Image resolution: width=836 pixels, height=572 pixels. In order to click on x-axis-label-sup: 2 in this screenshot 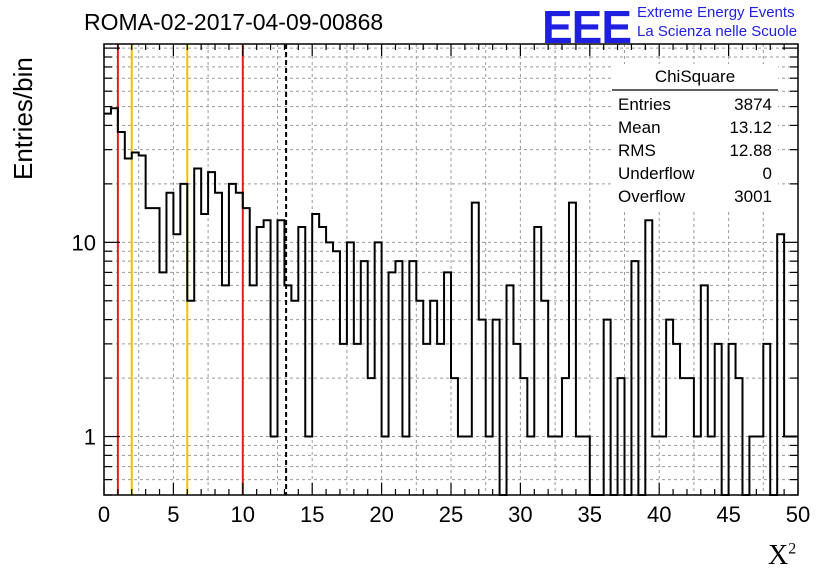, I will do `click(792, 549)`.